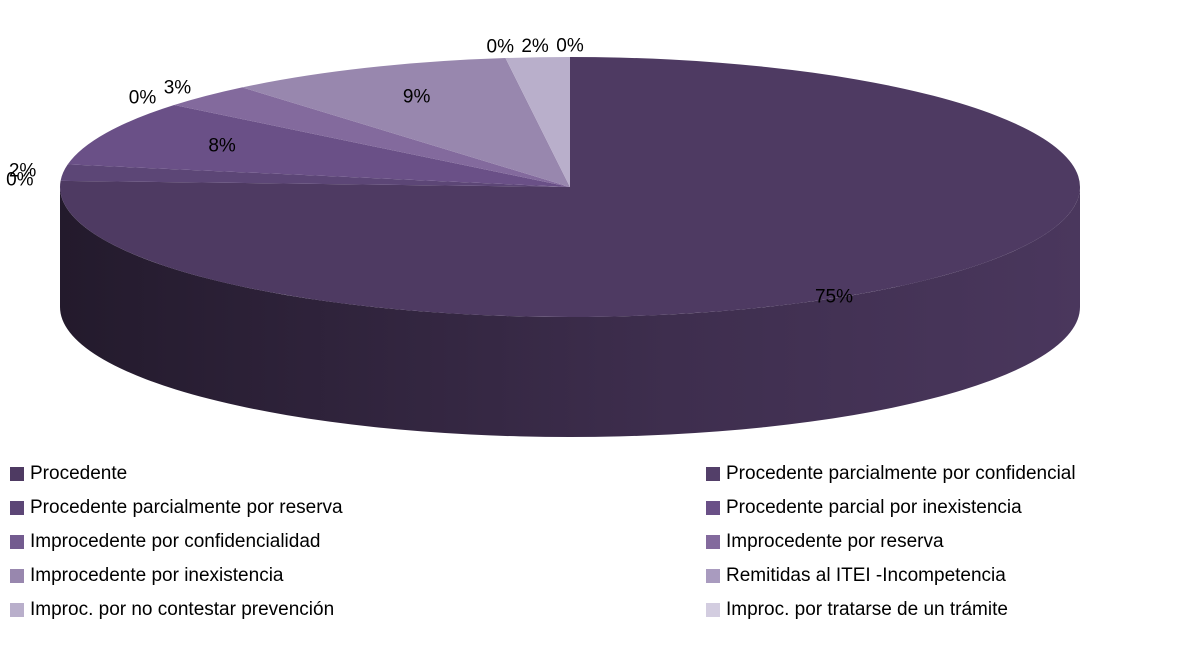  Describe the element at coordinates (157, 575) in the screenshot. I see `legend-label: Improcedente por inexistencia` at that location.